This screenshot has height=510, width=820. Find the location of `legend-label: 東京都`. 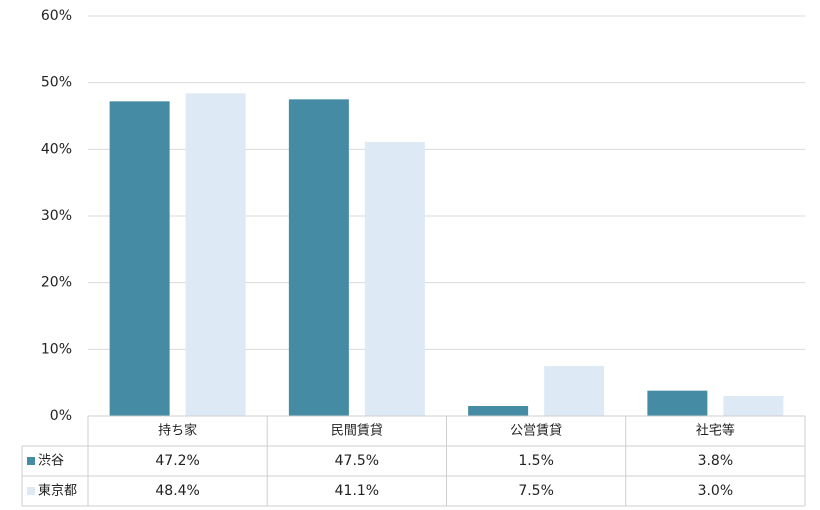

legend-label: 東京都 is located at coordinates (57, 491).